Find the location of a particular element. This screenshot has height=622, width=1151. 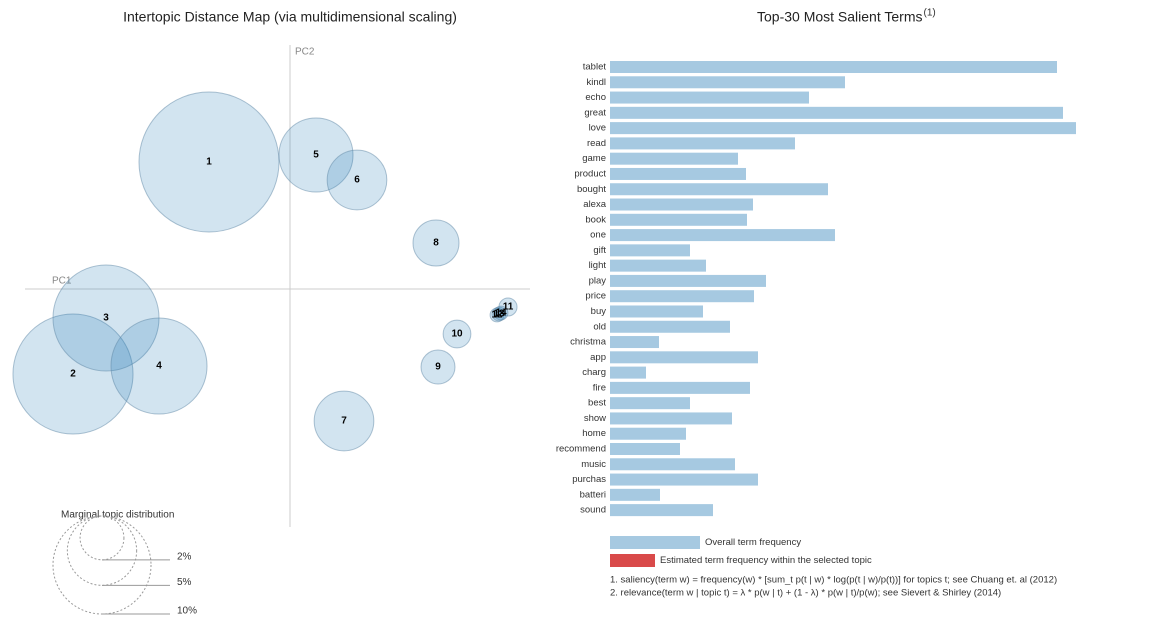

term-label: old is located at coordinates (599, 326).